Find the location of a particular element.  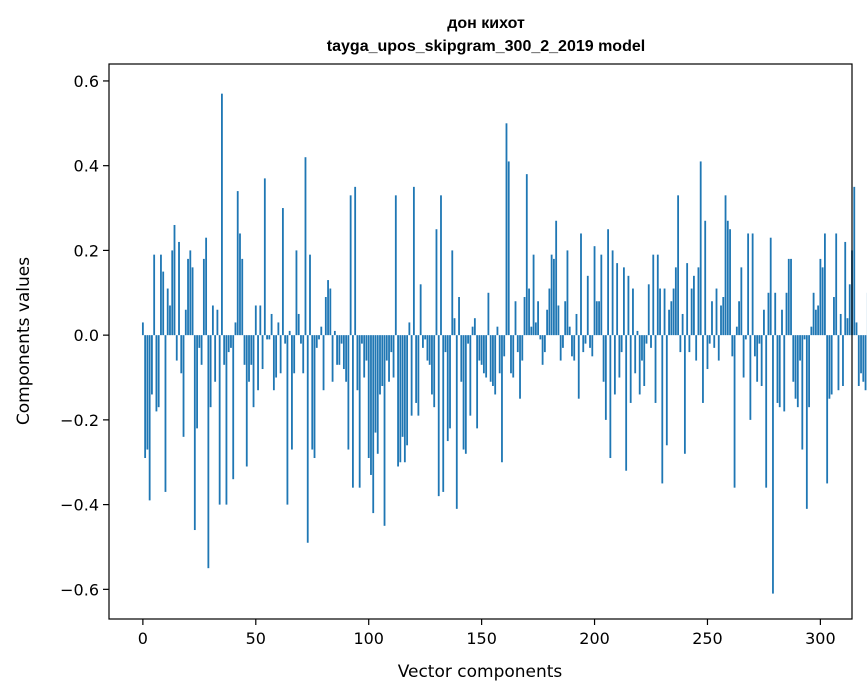

x-tick-label: 250 is located at coordinates (707, 638).